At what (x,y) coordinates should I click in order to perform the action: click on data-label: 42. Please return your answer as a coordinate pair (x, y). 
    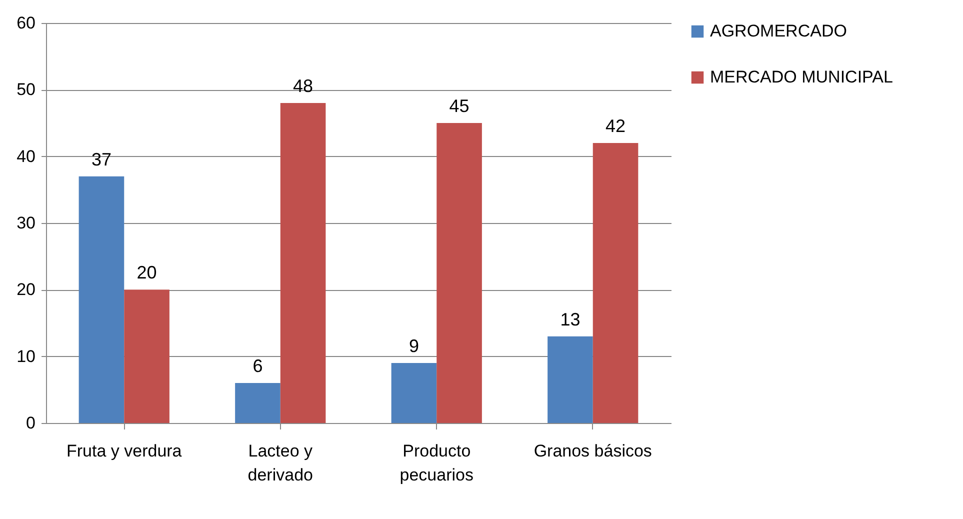
    Looking at the image, I should click on (616, 126).